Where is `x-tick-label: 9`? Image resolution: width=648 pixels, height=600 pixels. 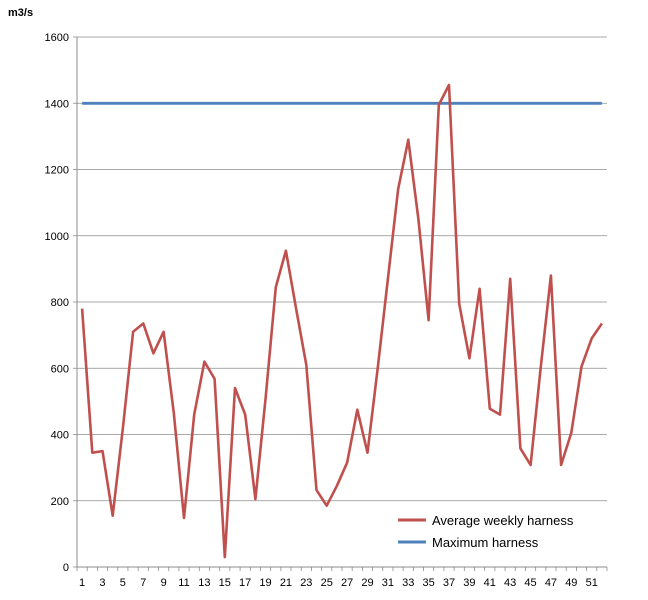 x-tick-label: 9 is located at coordinates (164, 583).